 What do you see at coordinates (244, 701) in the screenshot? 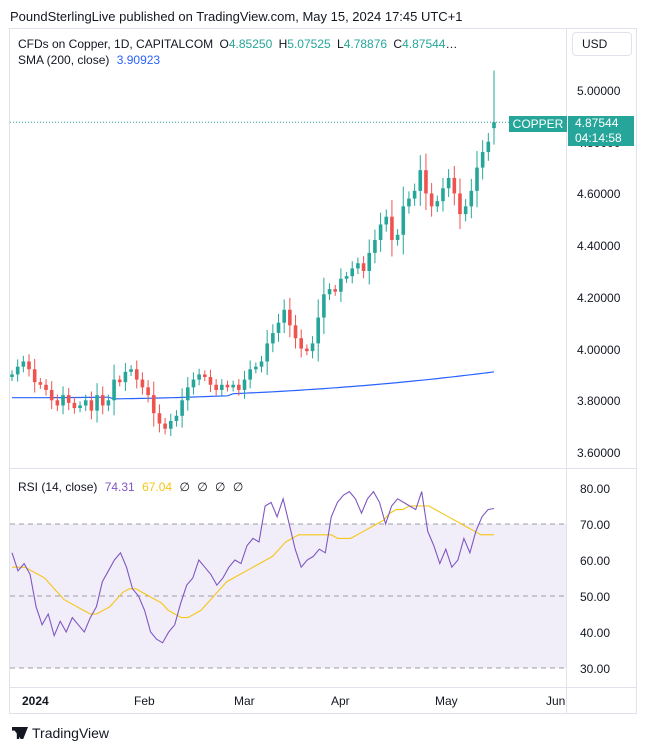
I see `time-label: Mar` at bounding box center [244, 701].